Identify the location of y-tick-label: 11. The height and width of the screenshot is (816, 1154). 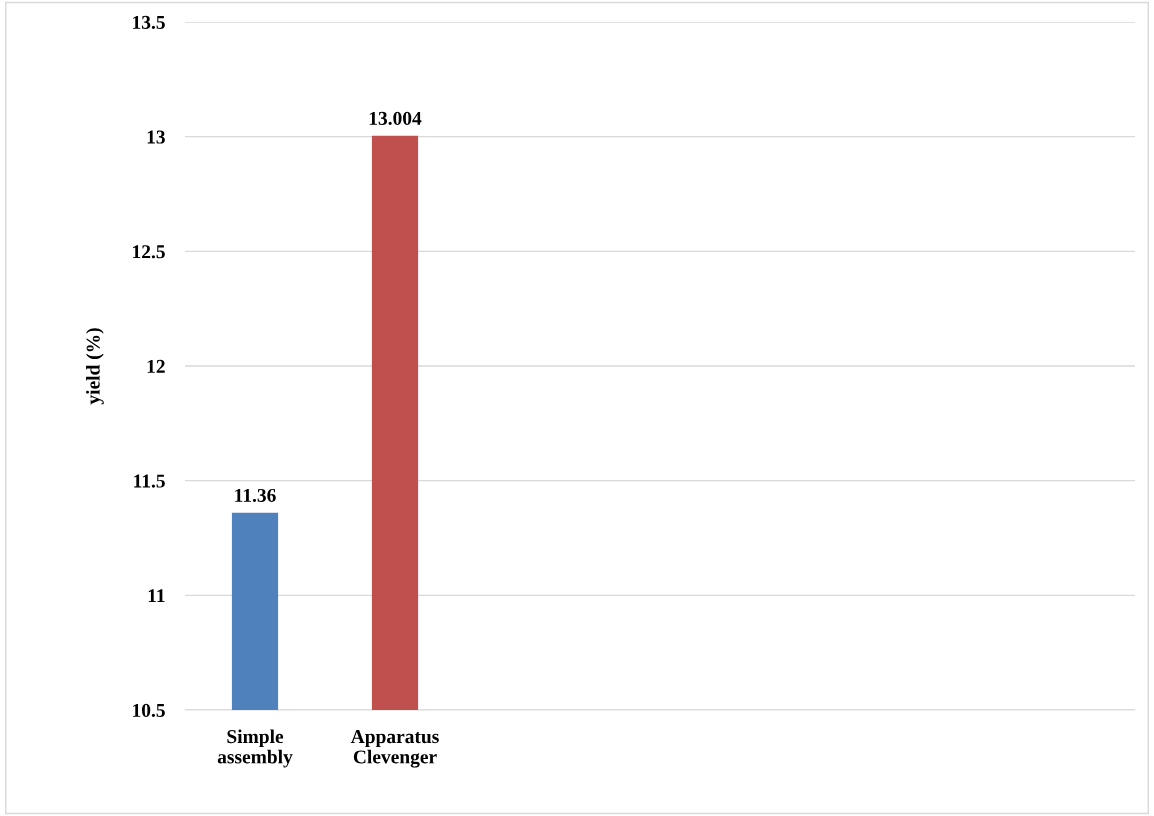
(156, 596).